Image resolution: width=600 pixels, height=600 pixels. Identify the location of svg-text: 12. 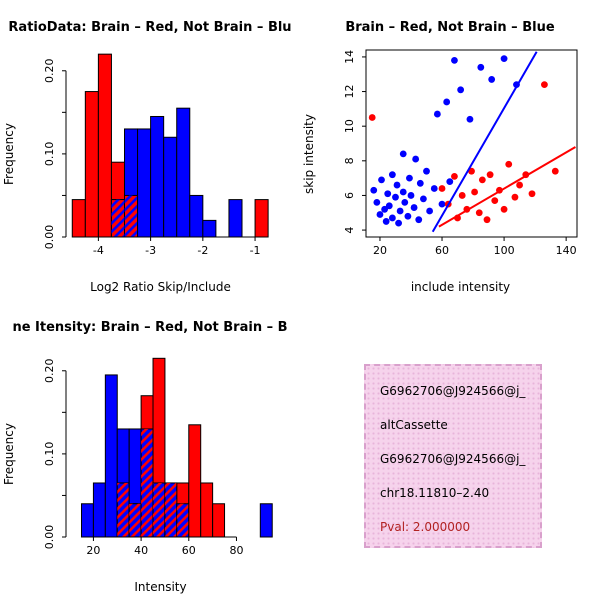
(349, 92).